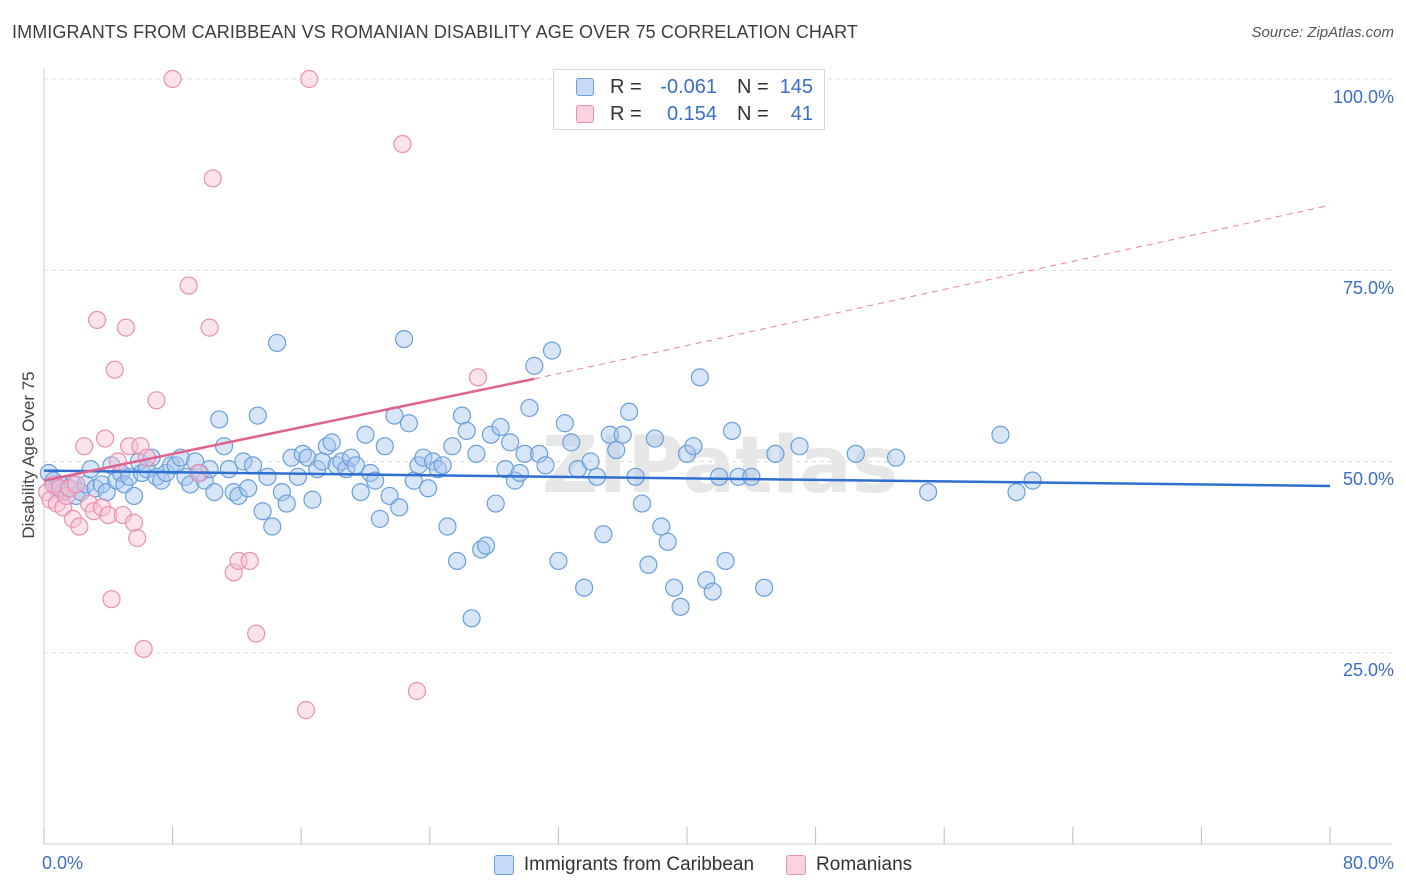 The width and height of the screenshot is (1406, 892). What do you see at coordinates (28, 455) in the screenshot?
I see `y-axis-label: Disability Age Over 75` at bounding box center [28, 455].